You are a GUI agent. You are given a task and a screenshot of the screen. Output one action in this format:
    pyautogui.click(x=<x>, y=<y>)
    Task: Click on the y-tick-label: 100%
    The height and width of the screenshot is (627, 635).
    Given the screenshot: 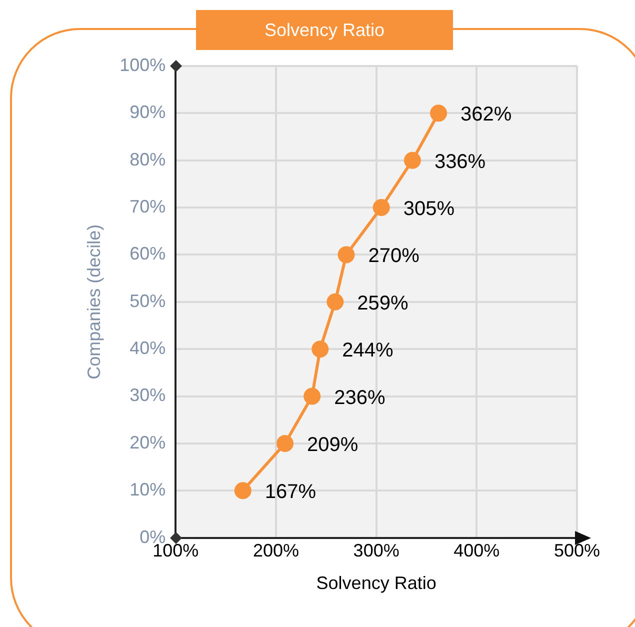 What is the action you would take?
    pyautogui.click(x=143, y=64)
    